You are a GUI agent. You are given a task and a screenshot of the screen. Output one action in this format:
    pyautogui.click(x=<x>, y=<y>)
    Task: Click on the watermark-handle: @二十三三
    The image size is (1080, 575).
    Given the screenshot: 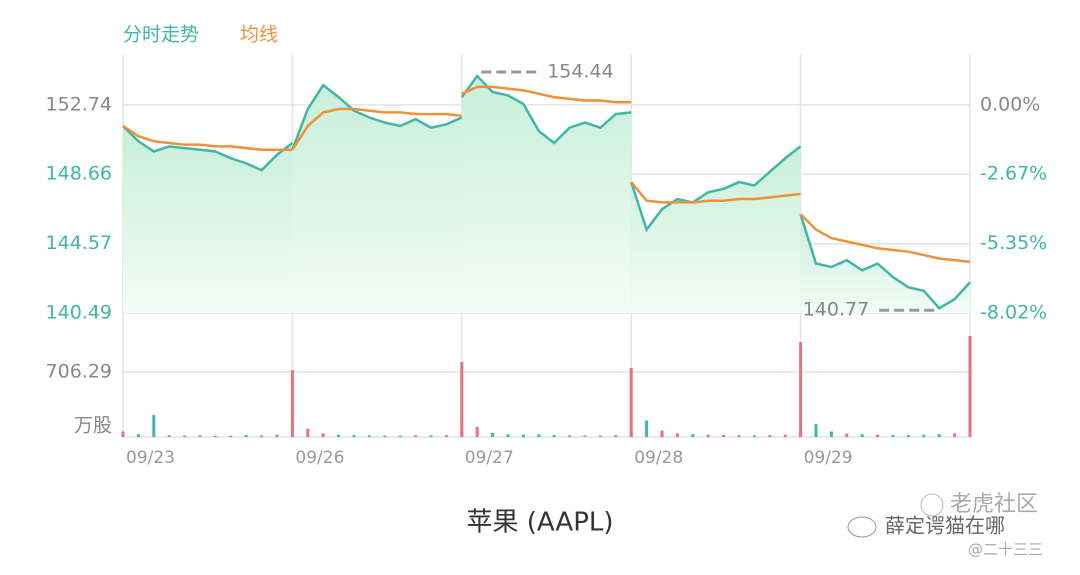 What is the action you would take?
    pyautogui.click(x=1005, y=550)
    